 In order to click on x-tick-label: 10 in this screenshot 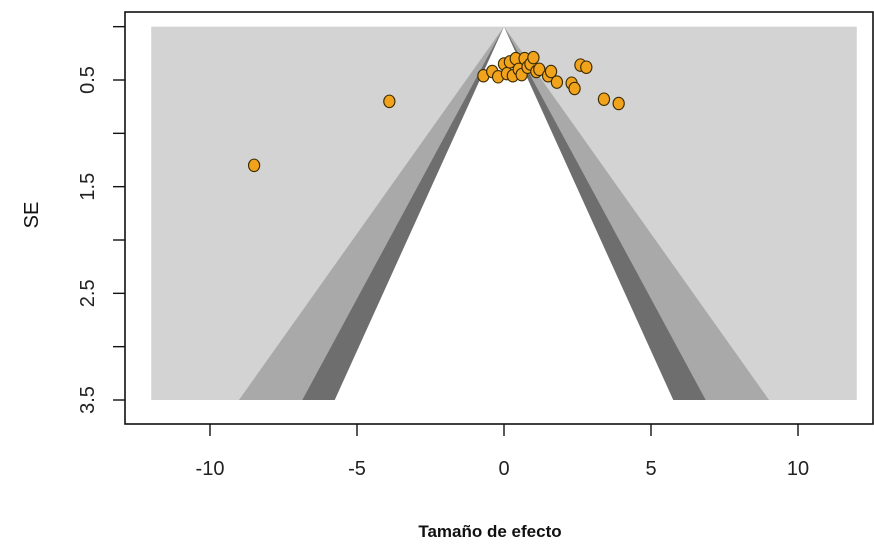, I will do `click(798, 469)`.